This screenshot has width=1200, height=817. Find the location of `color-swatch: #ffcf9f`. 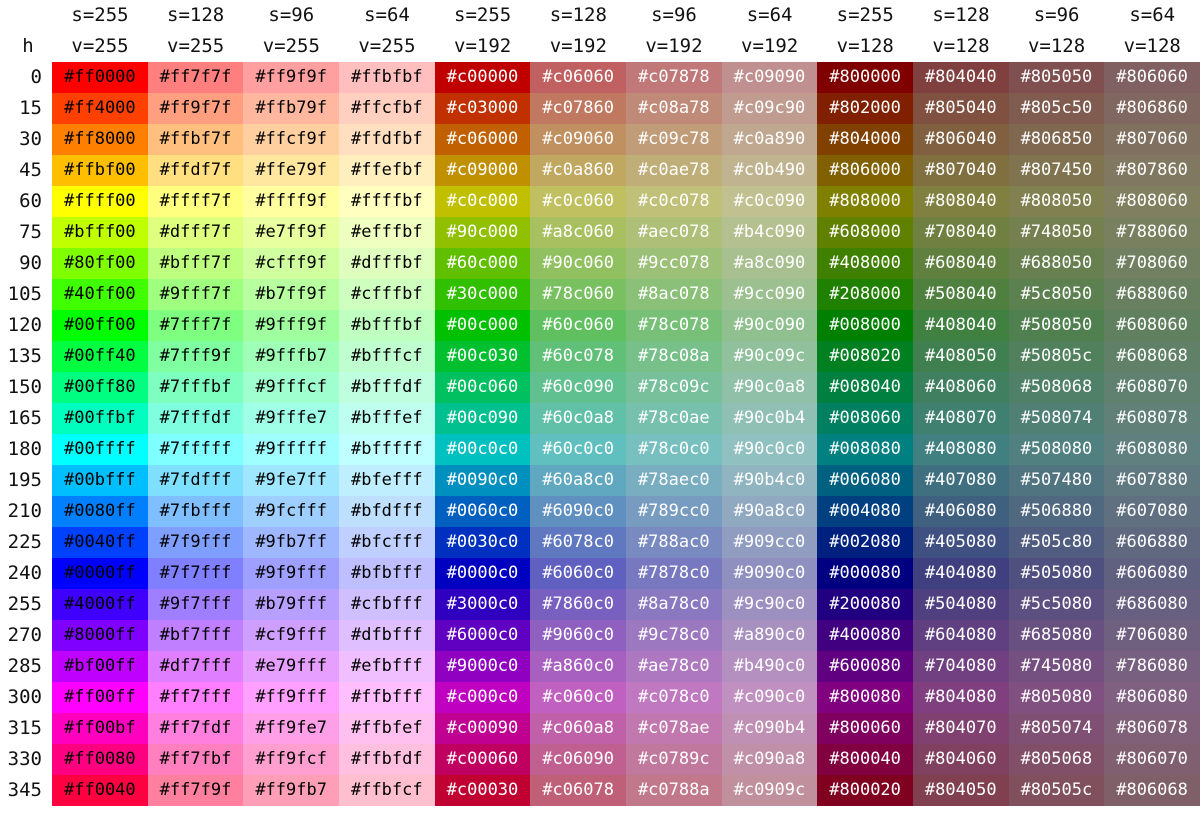

color-swatch: #ffcf9f is located at coordinates (291, 139).